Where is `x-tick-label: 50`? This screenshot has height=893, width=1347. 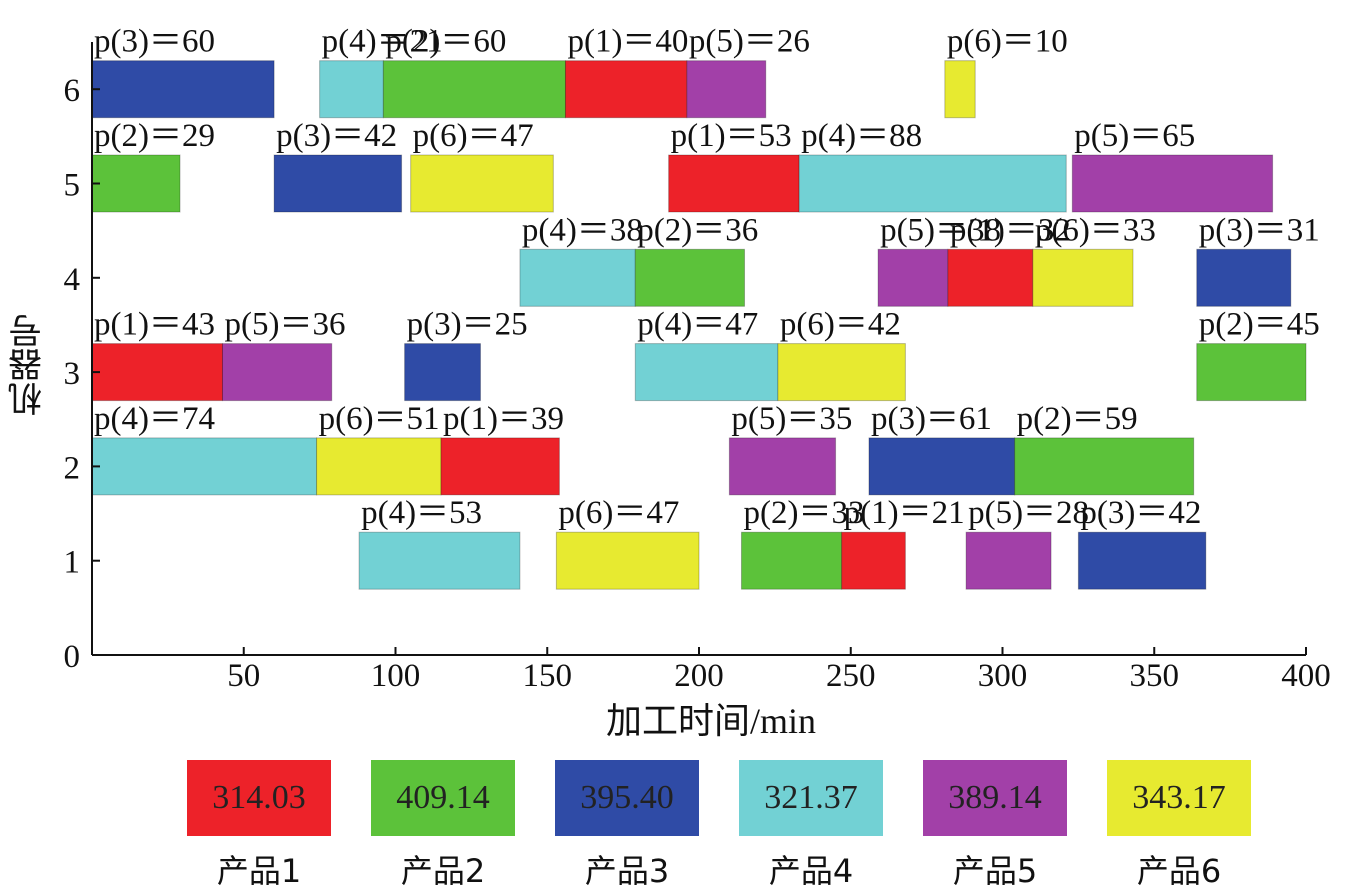 x-tick-label: 50 is located at coordinates (243, 676).